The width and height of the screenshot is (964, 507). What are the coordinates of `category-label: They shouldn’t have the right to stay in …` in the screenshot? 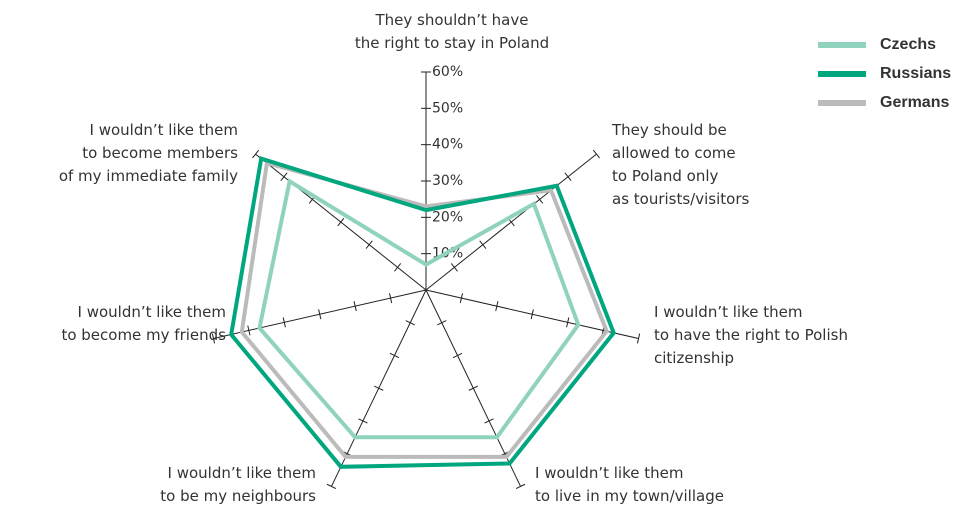 It's located at (452, 31).